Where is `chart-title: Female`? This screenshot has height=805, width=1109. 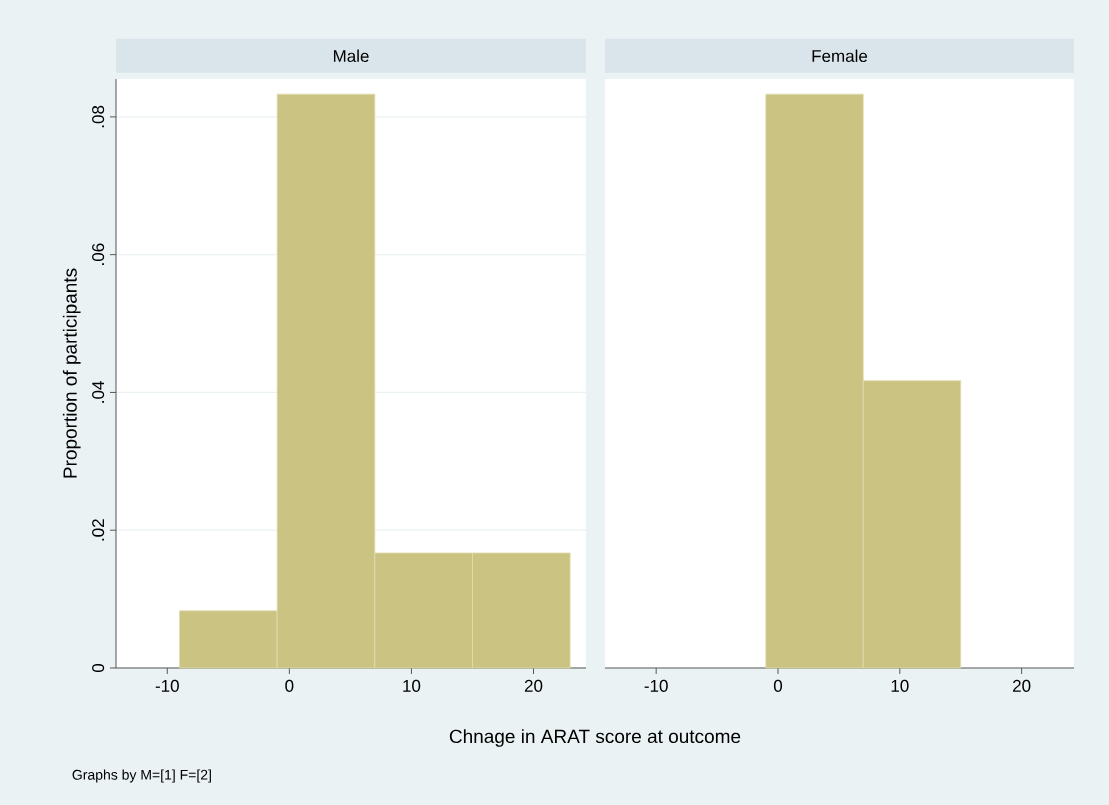 chart-title: Female is located at coordinates (840, 56).